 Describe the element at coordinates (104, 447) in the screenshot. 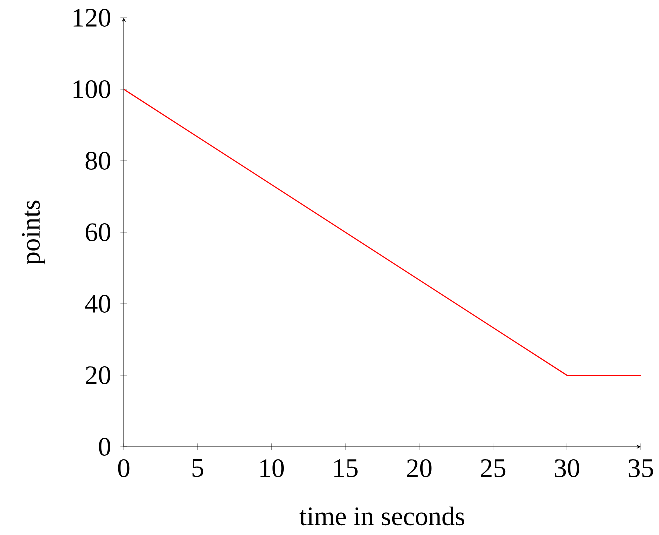

I see `y-tick-label: 0` at that location.